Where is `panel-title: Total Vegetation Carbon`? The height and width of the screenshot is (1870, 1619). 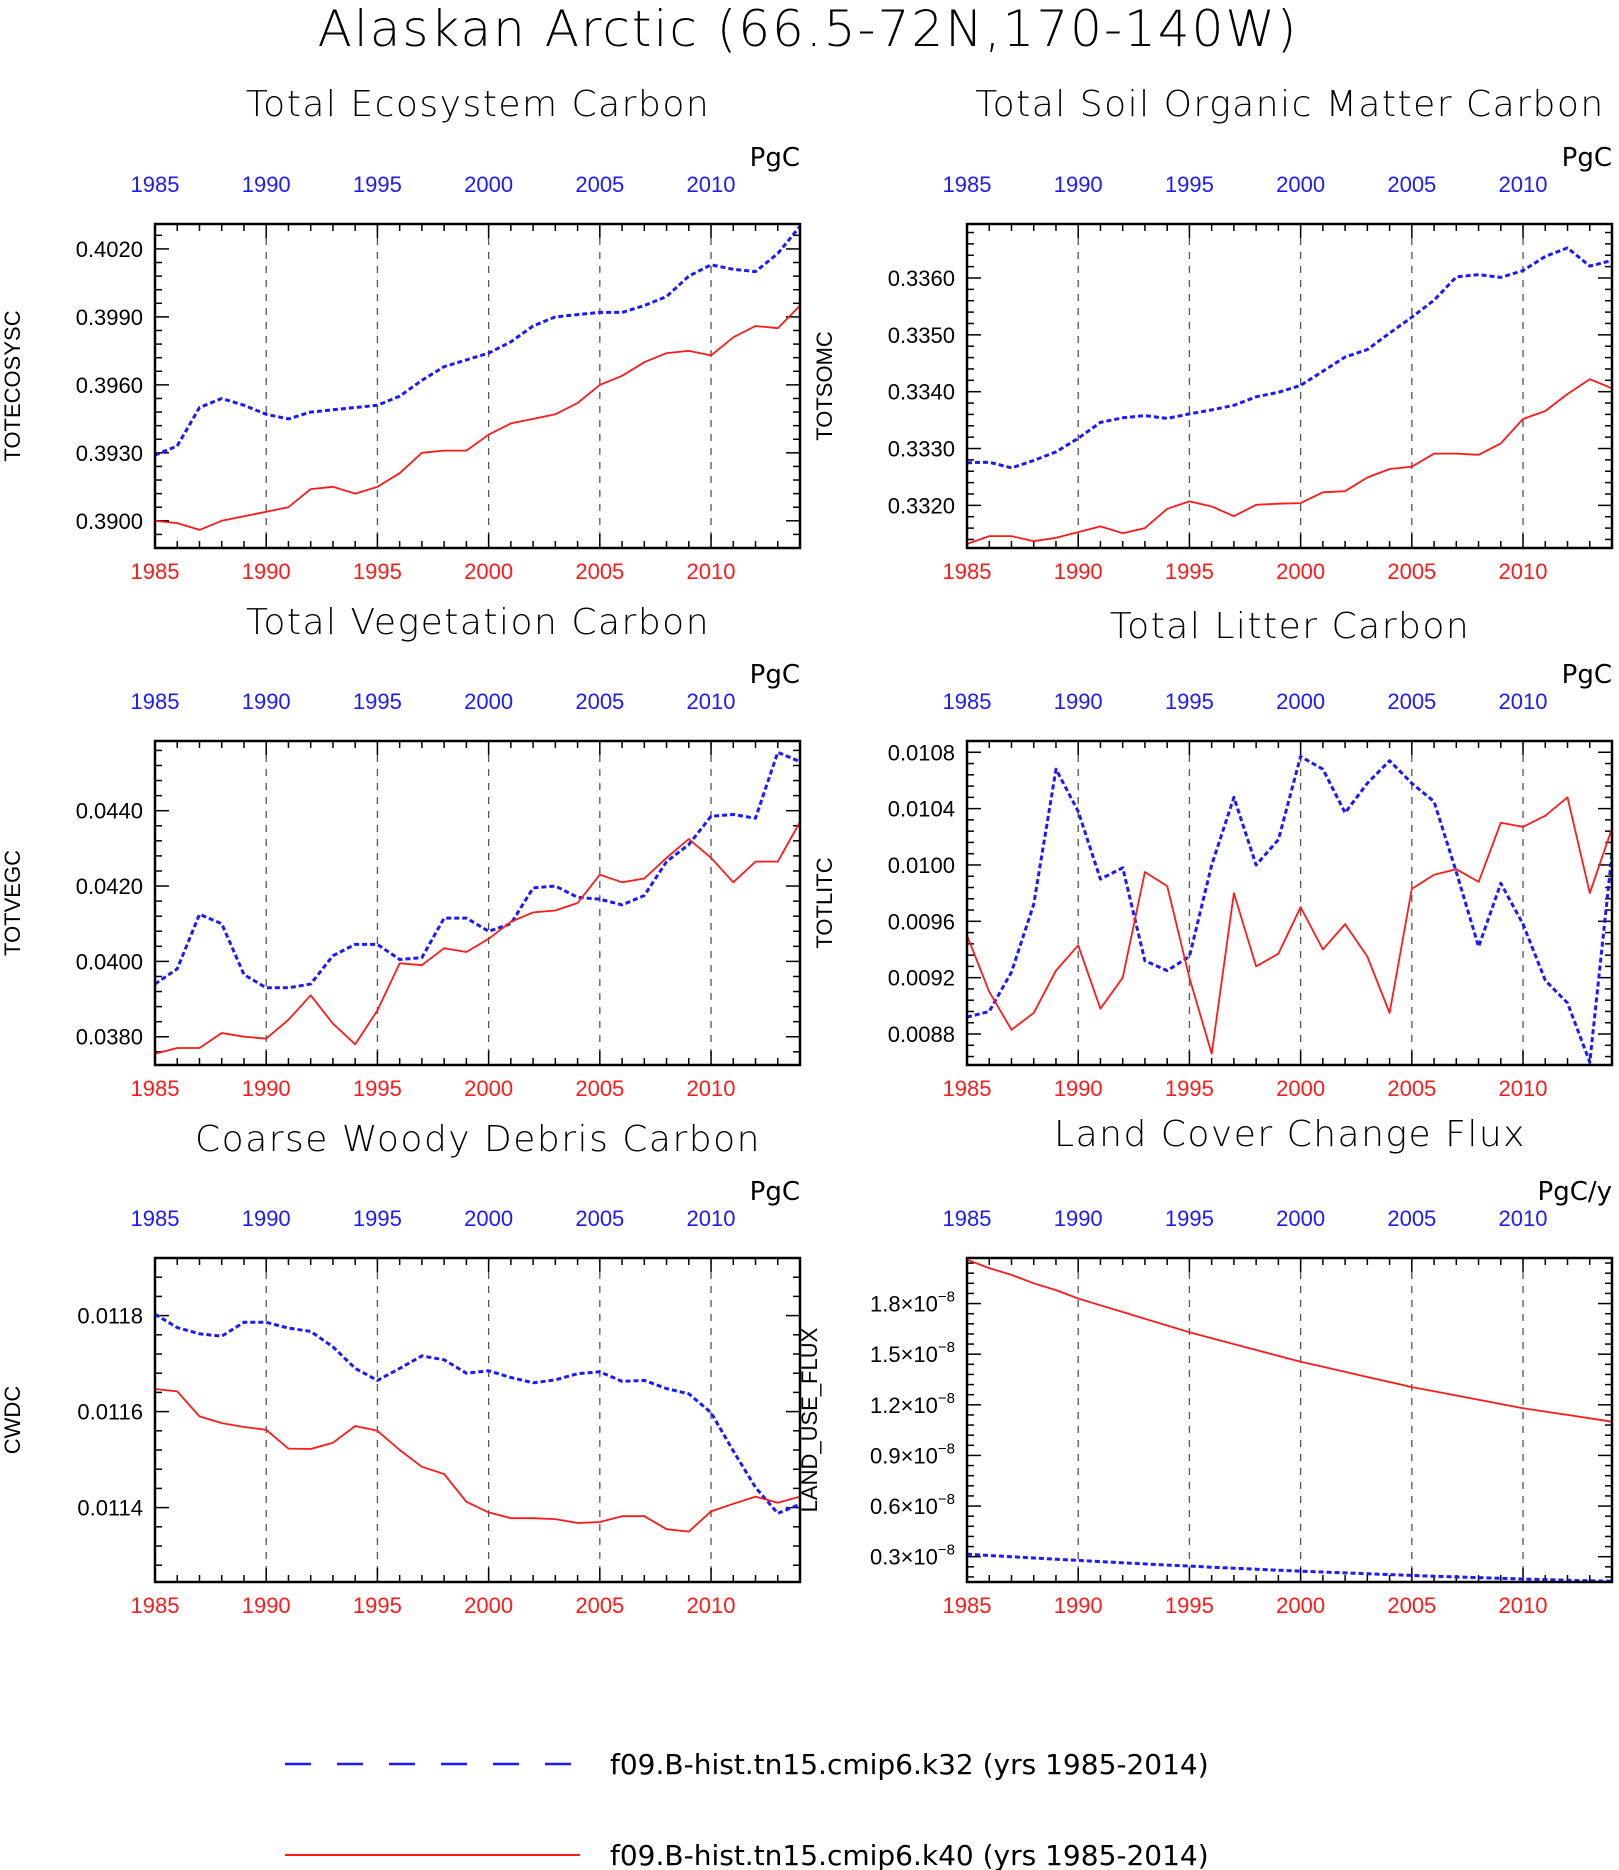
panel-title: Total Vegetation Carbon is located at coordinates (478, 622).